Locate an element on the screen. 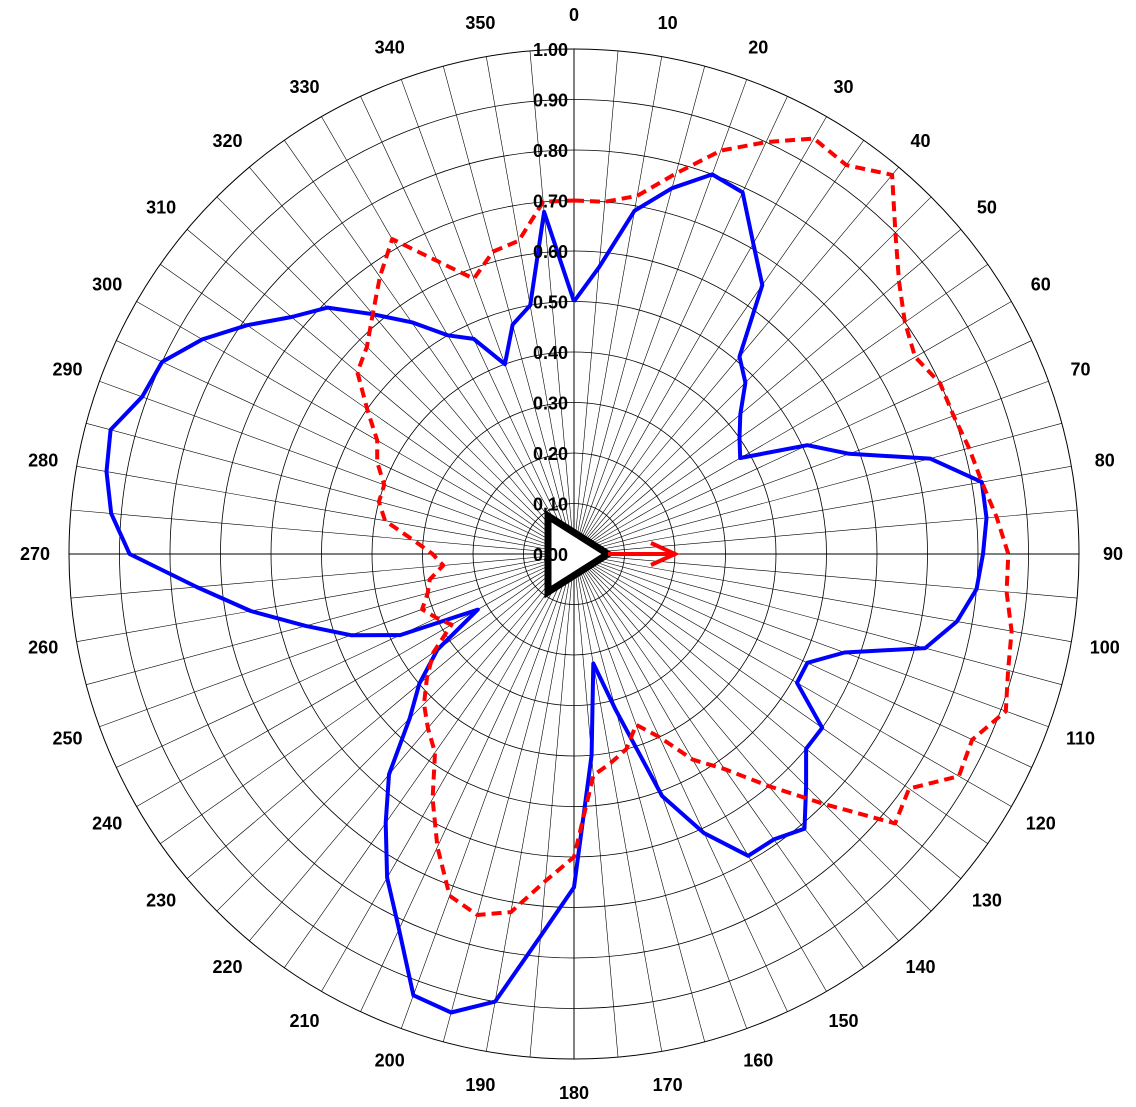 The image size is (1136, 1107). angle-tick-label: 340 is located at coordinates (390, 48).